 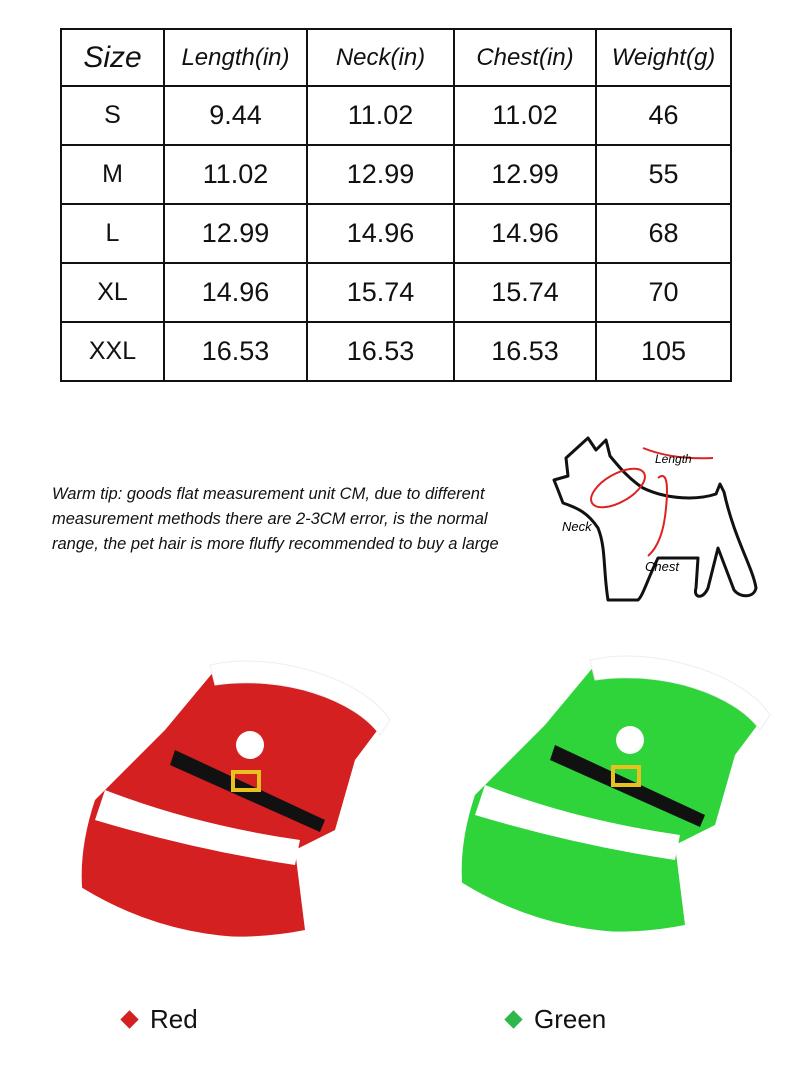 I want to click on green-diamond-icon, so click(x=513, y=1019).